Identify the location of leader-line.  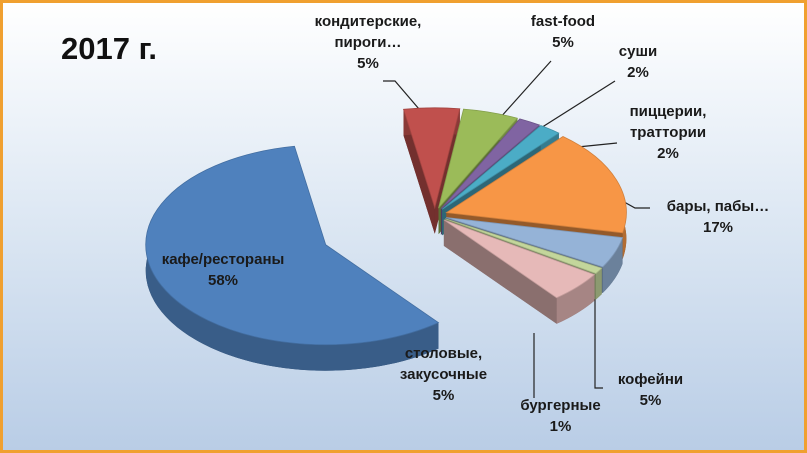
(598, 343).